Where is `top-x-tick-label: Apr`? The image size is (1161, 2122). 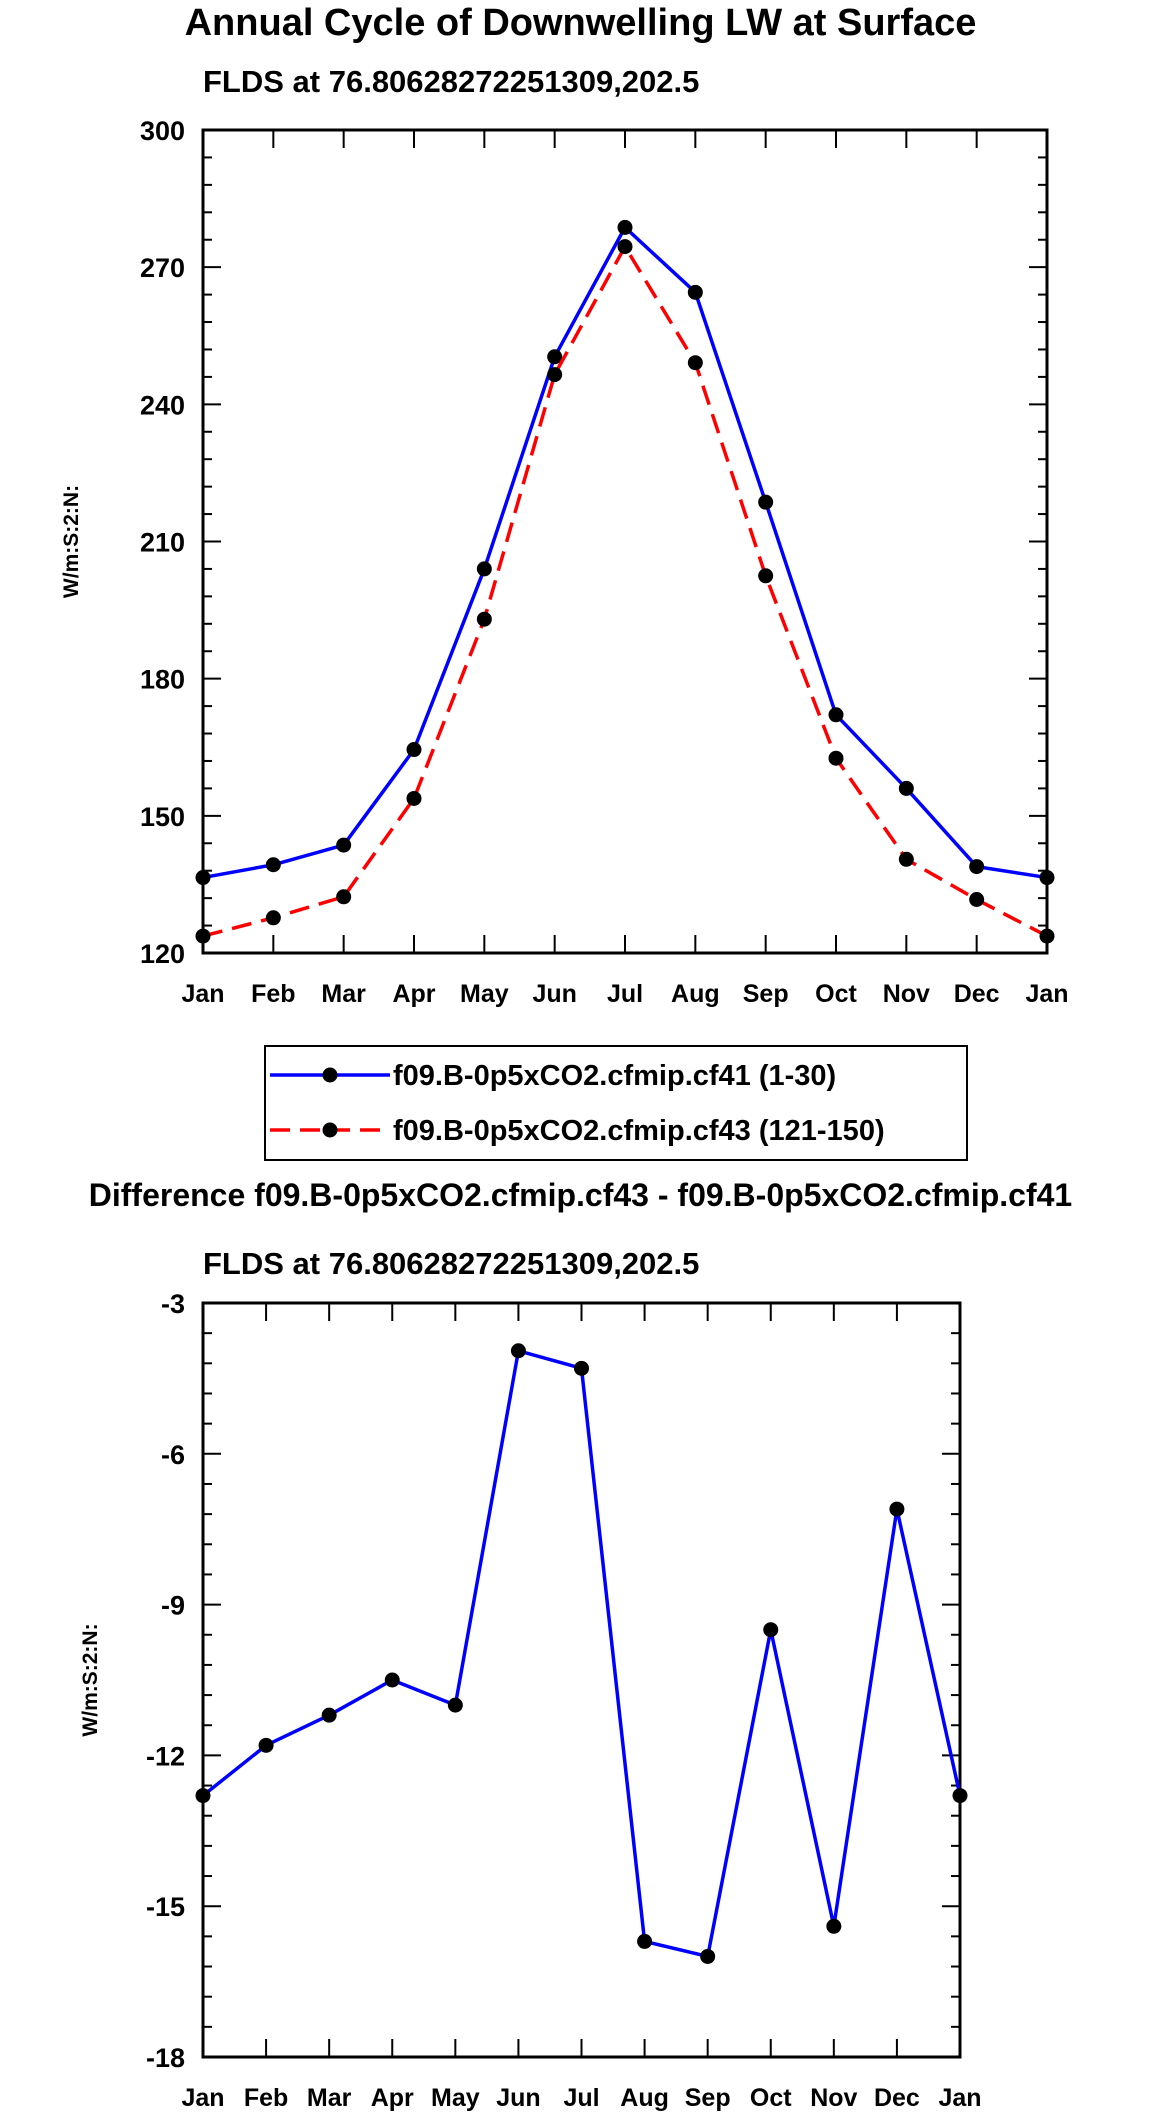 top-x-tick-label: Apr is located at coordinates (413, 994).